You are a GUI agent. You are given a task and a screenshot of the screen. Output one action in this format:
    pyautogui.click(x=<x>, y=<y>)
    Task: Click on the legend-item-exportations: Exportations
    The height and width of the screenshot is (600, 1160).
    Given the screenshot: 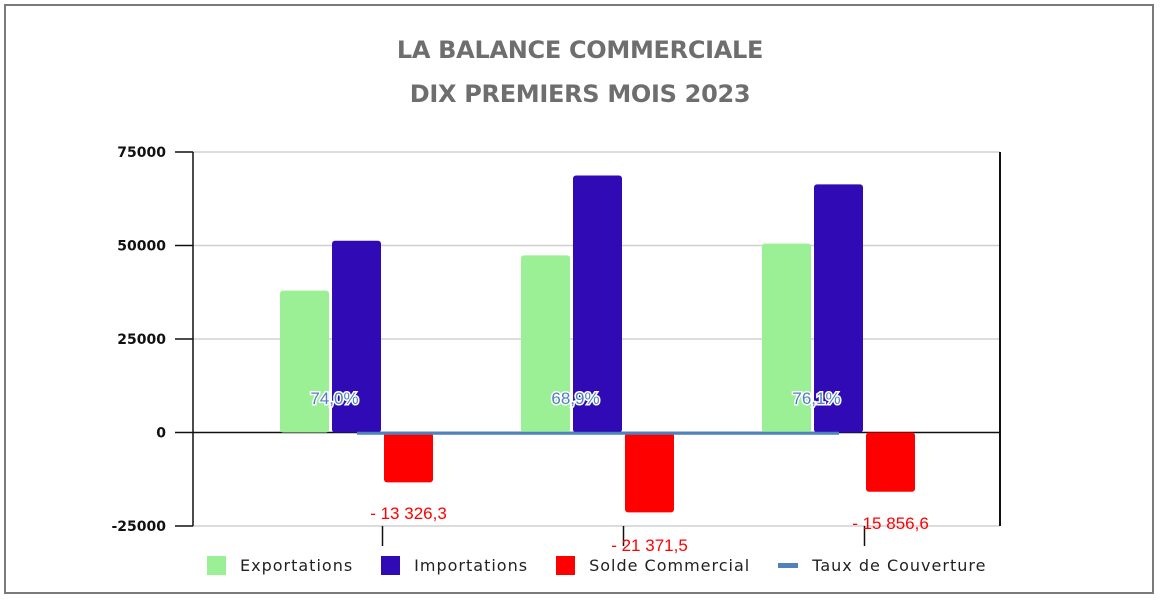 What is the action you would take?
    pyautogui.click(x=280, y=565)
    